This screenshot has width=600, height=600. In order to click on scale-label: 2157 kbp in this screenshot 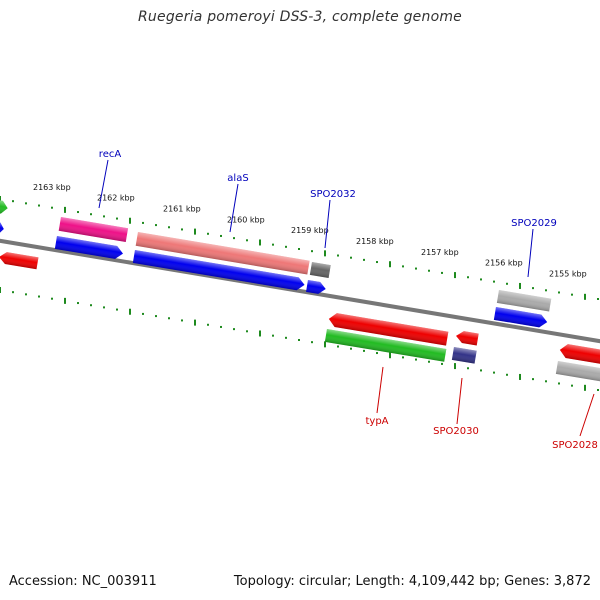, I will do `click(440, 252)`.